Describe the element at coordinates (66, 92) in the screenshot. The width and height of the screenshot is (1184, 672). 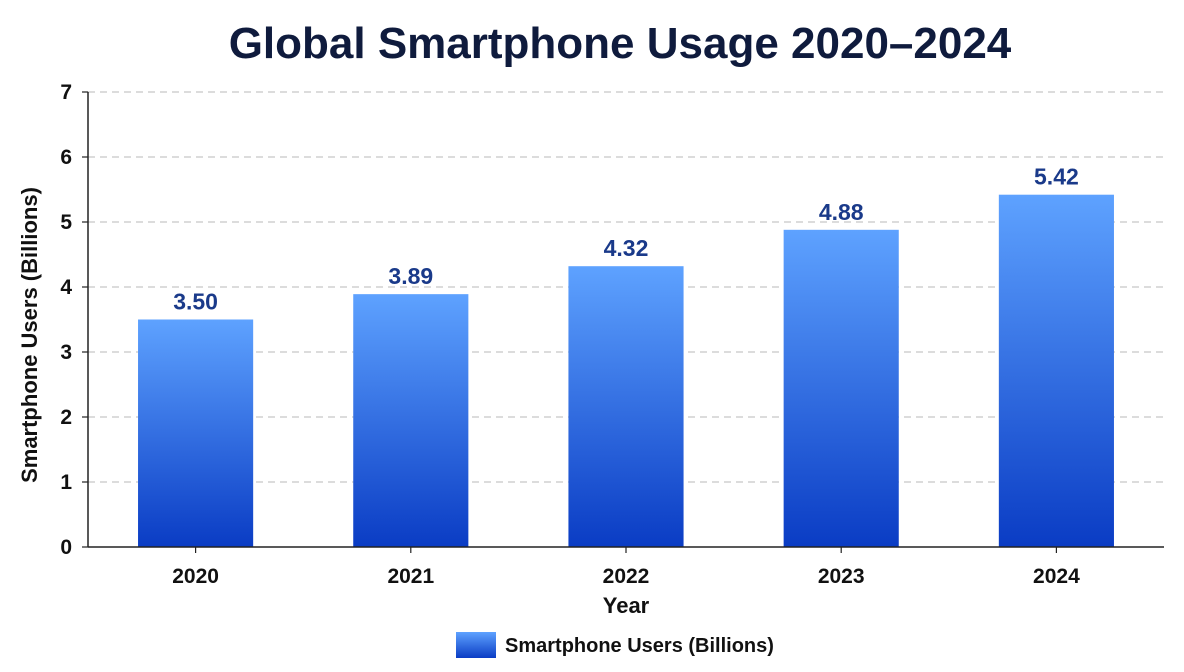
I see `y-tick-label: 7` at that location.